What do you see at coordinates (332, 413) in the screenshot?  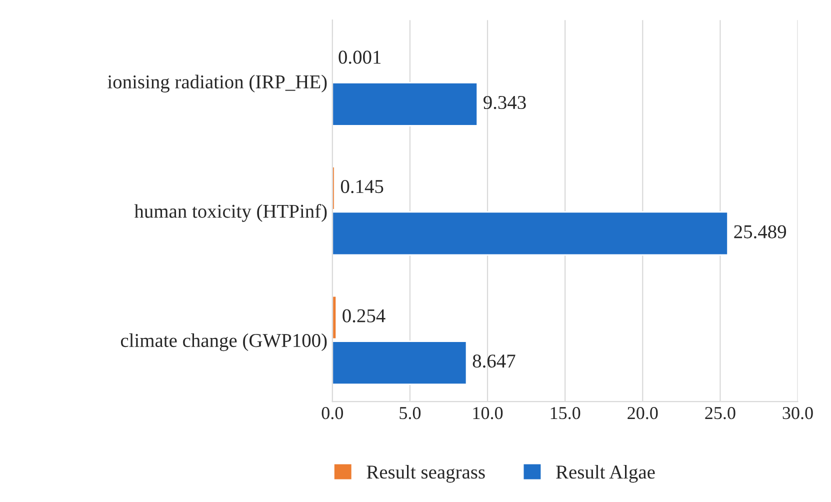 I see `x-tick-label: 0.0` at bounding box center [332, 413].